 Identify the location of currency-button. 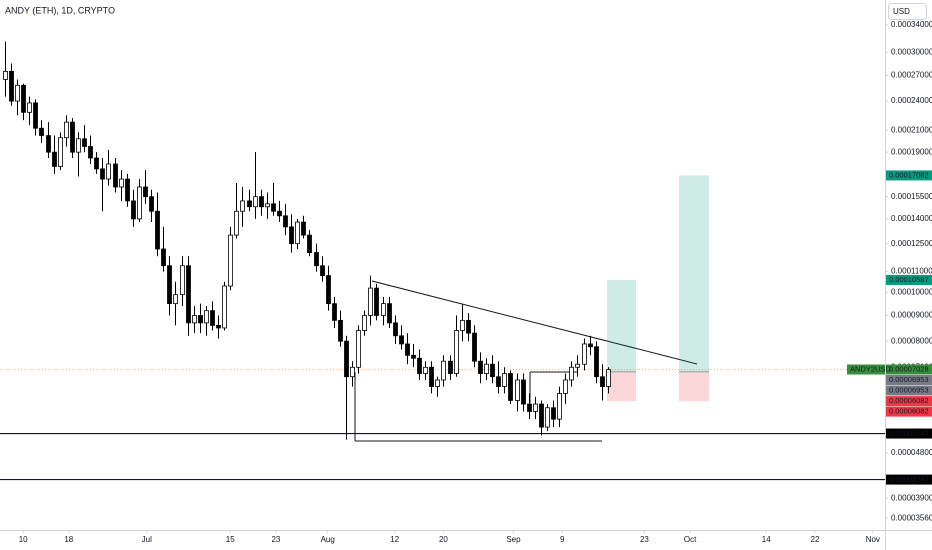
(907, 11).